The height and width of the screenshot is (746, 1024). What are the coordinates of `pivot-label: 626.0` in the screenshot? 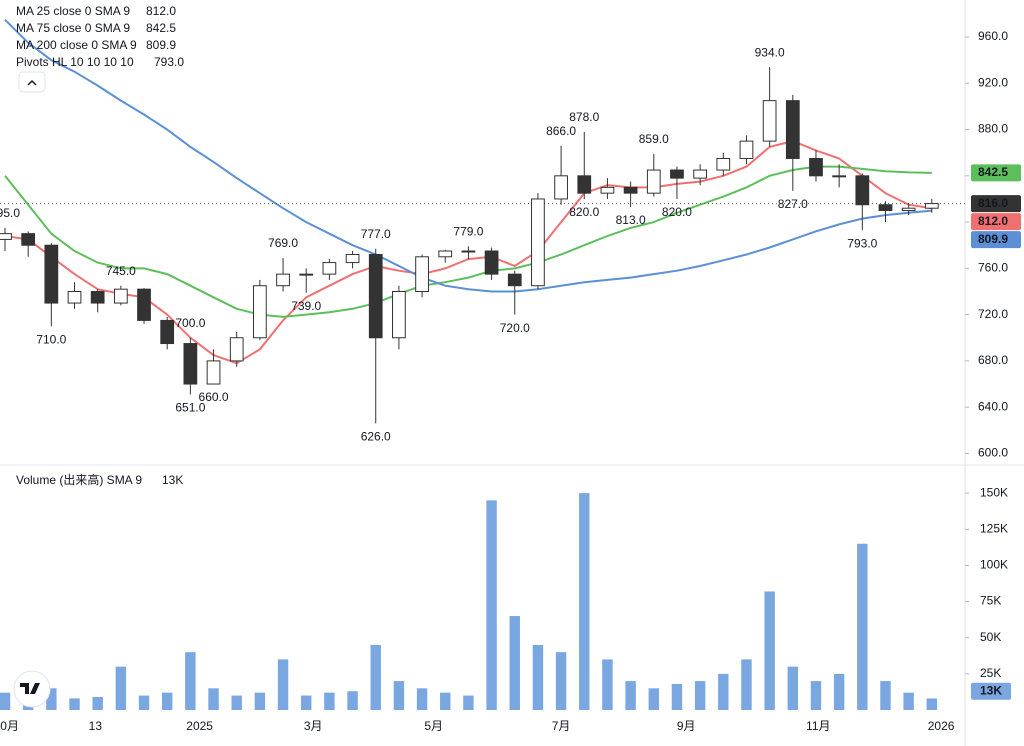 It's located at (376, 437).